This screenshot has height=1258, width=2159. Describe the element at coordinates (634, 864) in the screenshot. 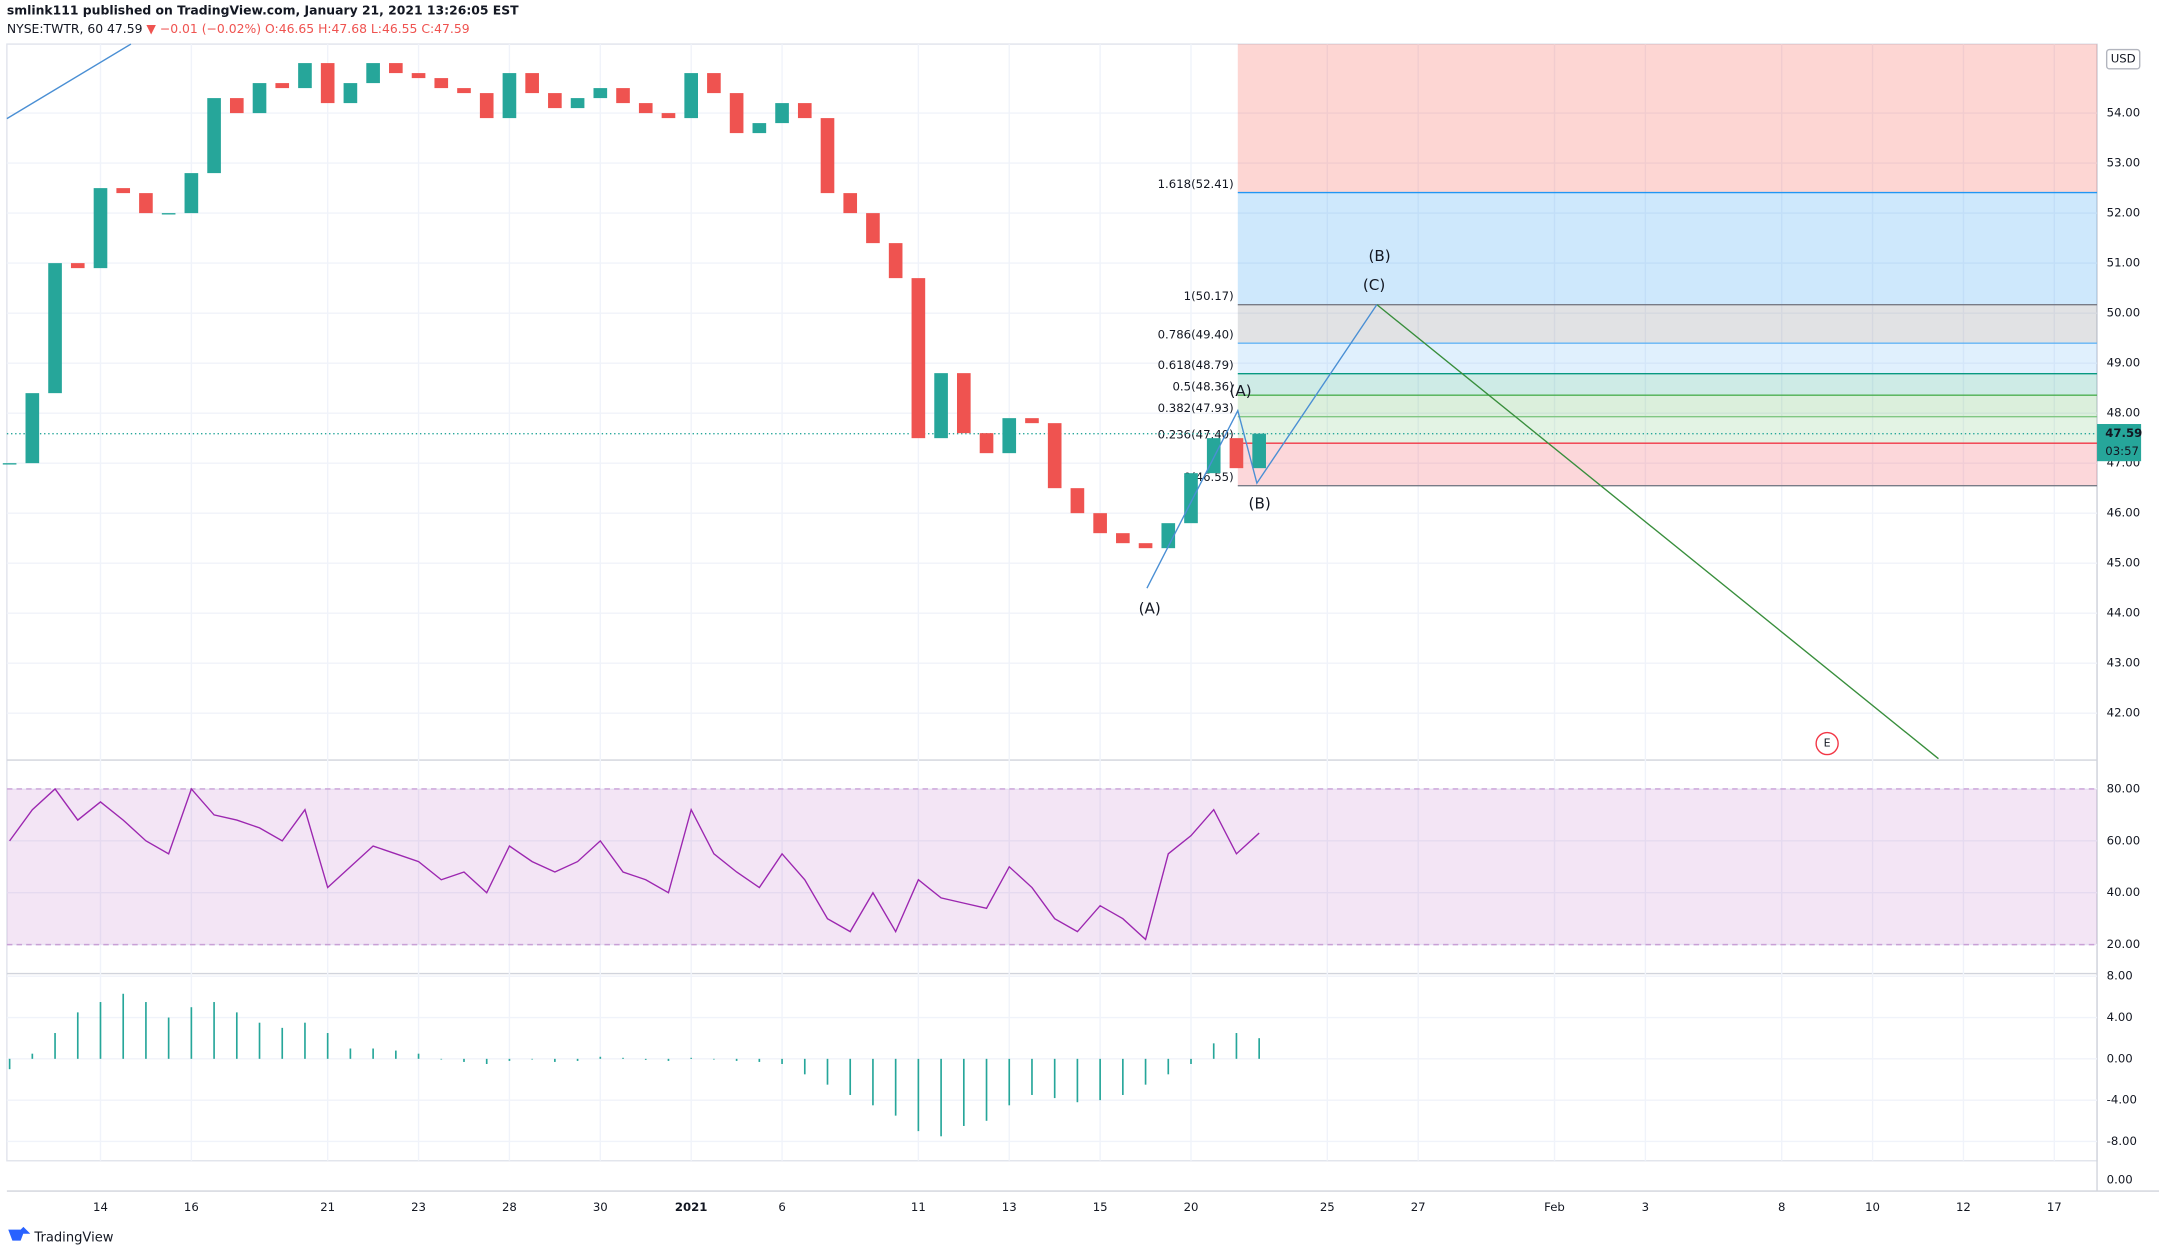

I see `rsi-line` at that location.